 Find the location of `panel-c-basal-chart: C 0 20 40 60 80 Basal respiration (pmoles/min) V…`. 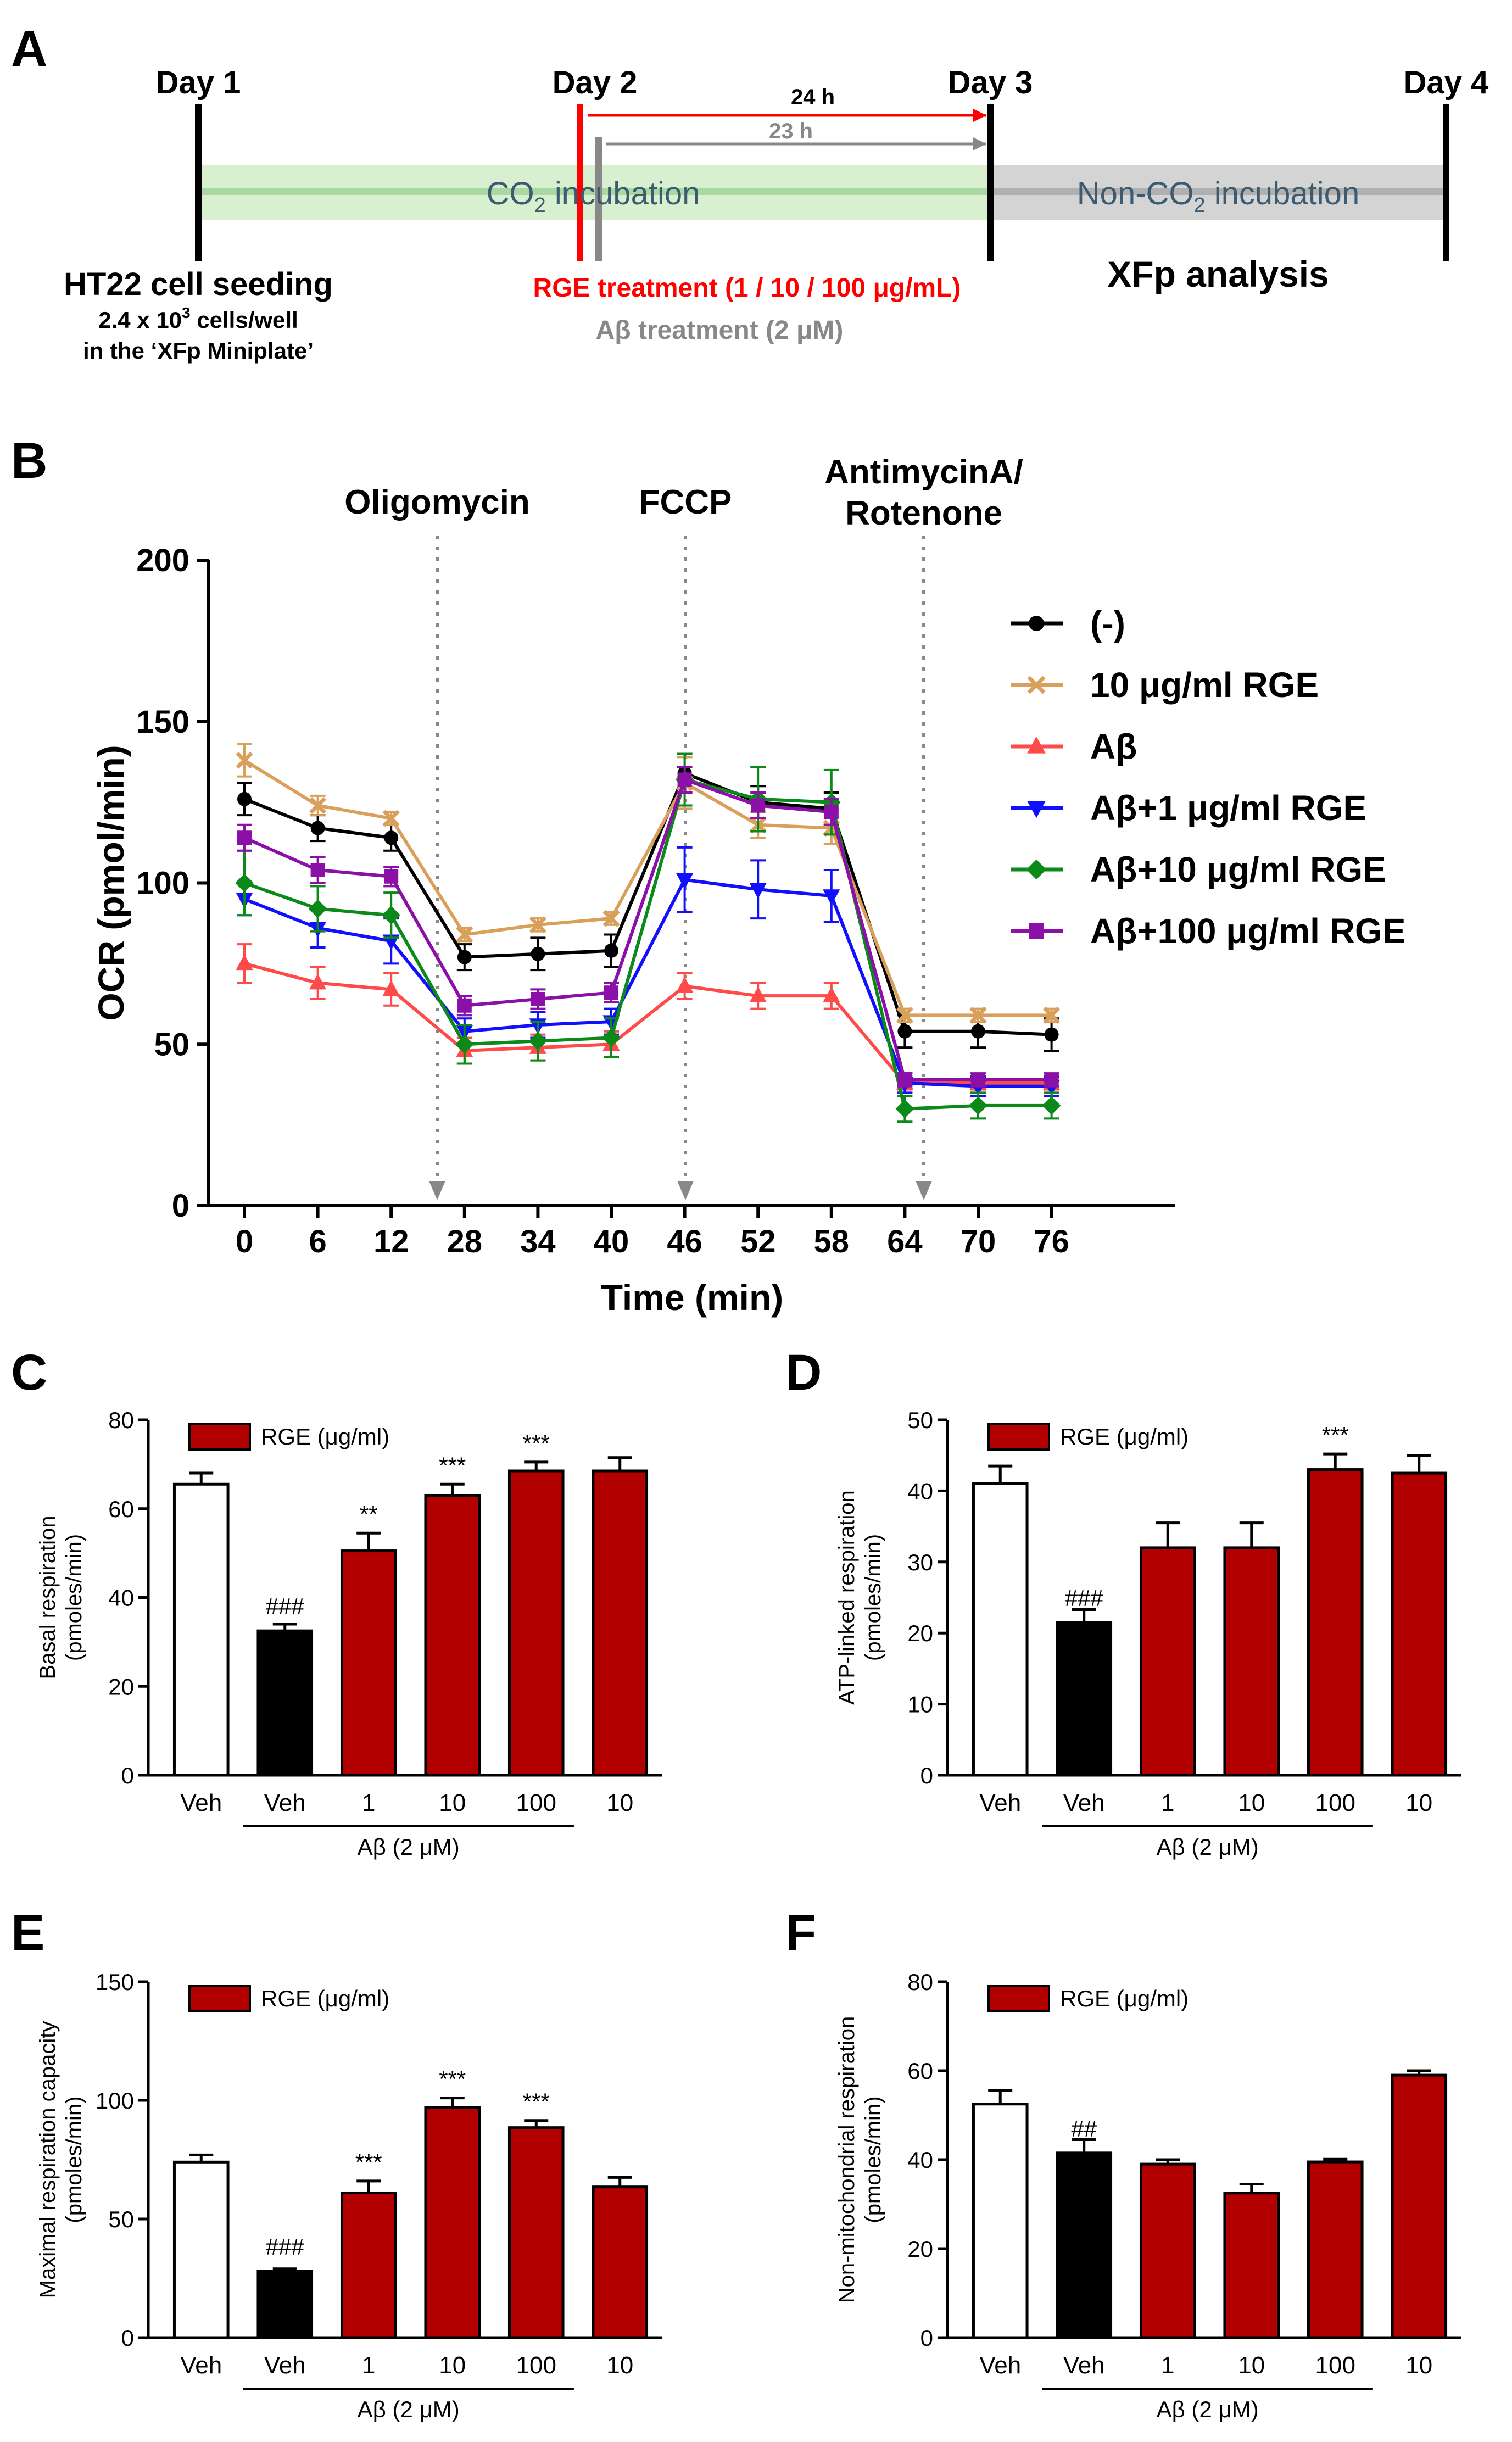

panel-c-basal-chart: C 0 20 40 60 80 Basal respiration (pmoles/min) V… is located at coordinates (336, 1602).